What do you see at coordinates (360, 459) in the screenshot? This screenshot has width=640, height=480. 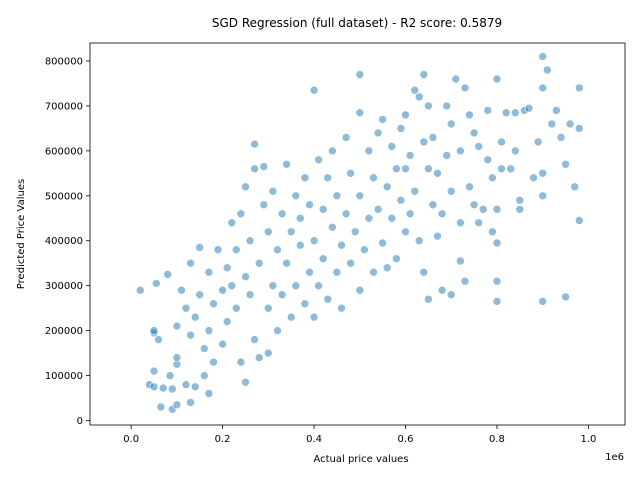 I see `x-axis-label: Actual price values` at bounding box center [360, 459].